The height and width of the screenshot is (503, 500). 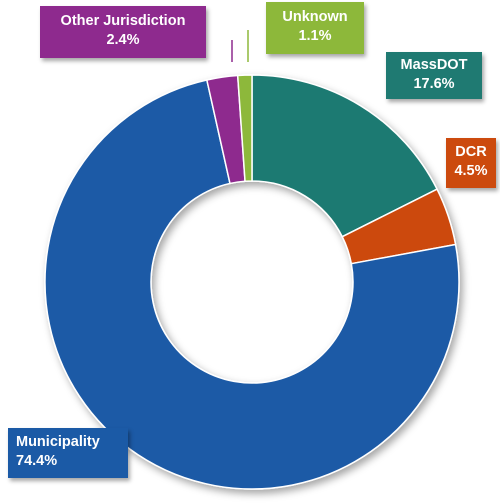 I want to click on slice-unknown, so click(x=244, y=128).